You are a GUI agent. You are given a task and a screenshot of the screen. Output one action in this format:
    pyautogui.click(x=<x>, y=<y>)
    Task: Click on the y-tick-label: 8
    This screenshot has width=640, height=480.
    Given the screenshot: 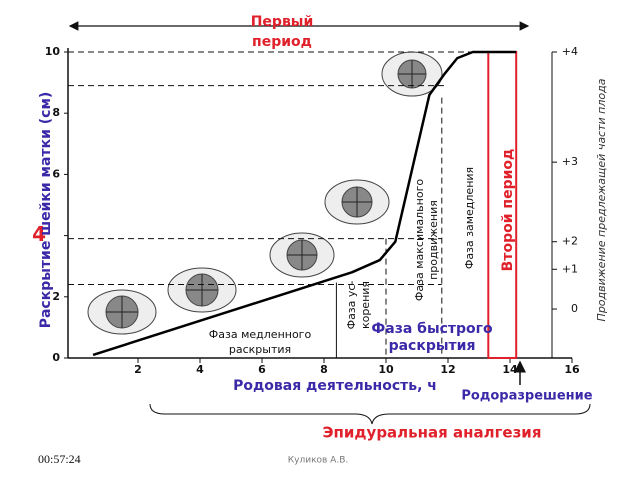 What is the action you would take?
    pyautogui.click(x=56, y=112)
    